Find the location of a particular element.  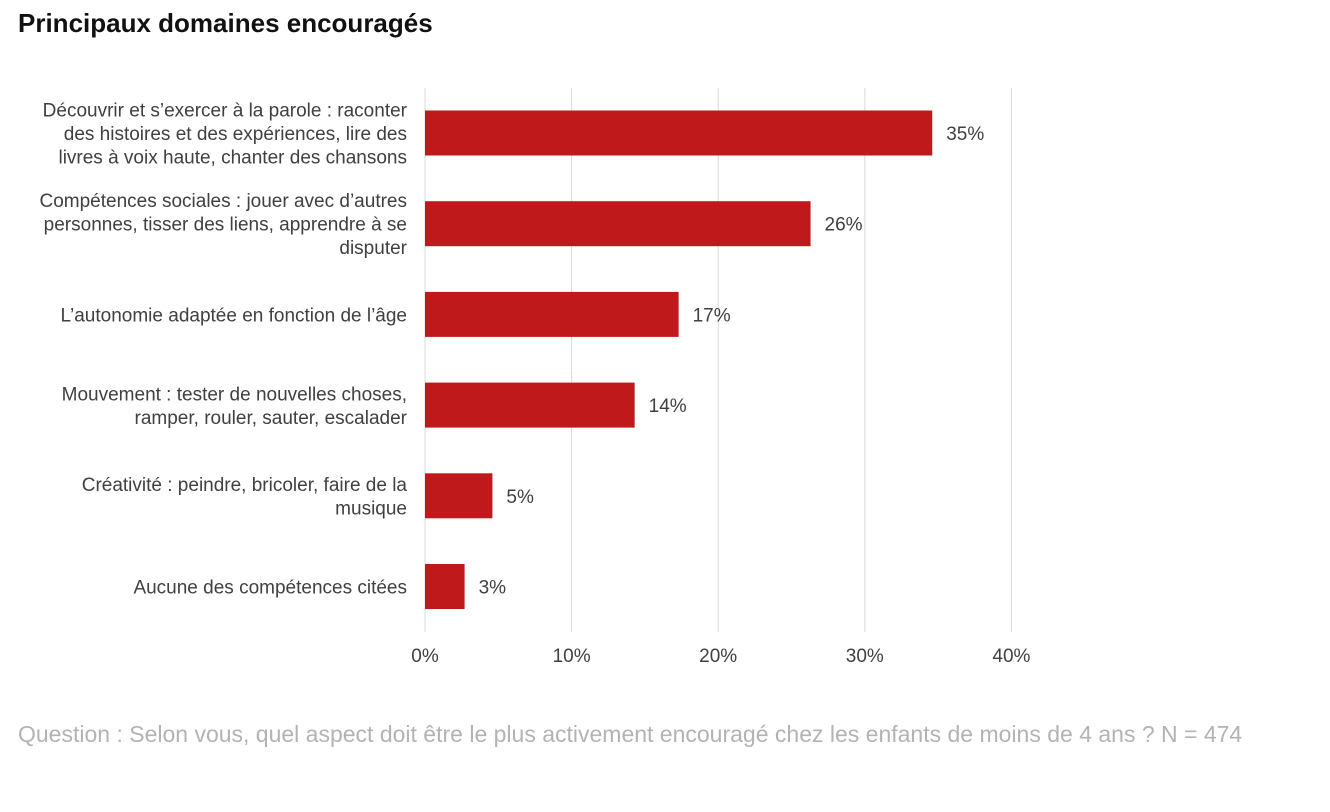

bar-value-label: 14% is located at coordinates (668, 406).